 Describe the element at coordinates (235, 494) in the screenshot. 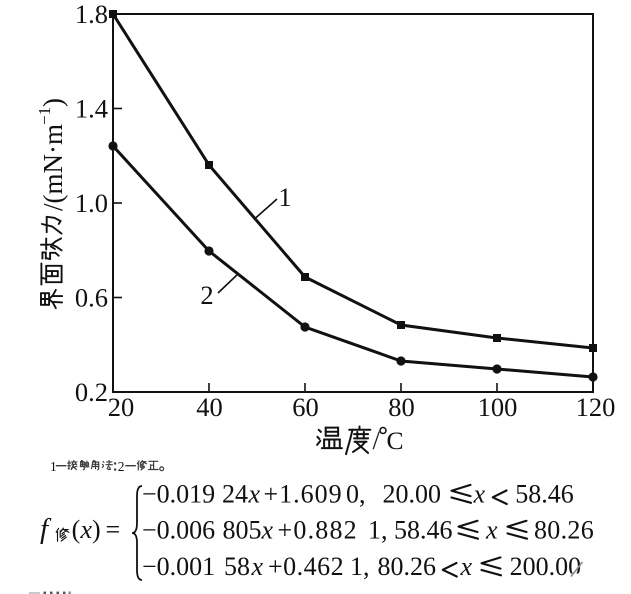

I see `svg-text: 24` at that location.